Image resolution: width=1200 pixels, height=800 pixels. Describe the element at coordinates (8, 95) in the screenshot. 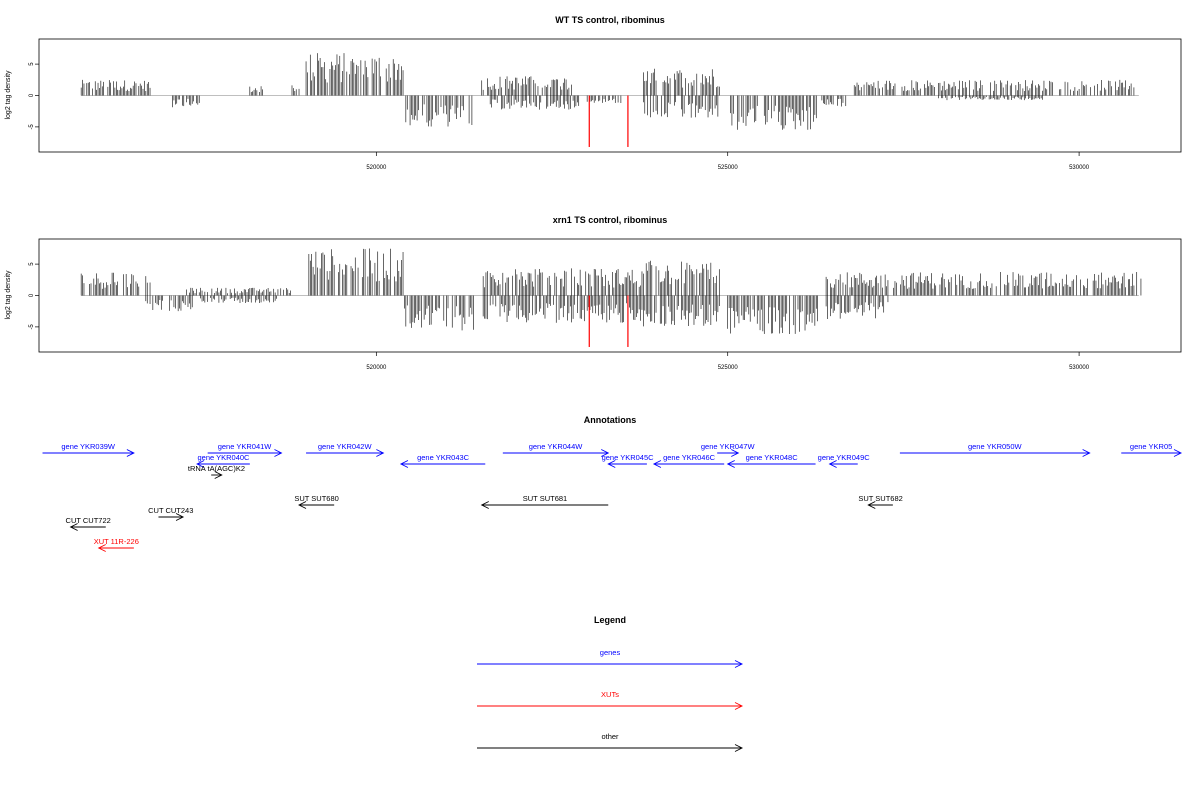

I see `wt-track-ylabel: log2 tag density` at that location.